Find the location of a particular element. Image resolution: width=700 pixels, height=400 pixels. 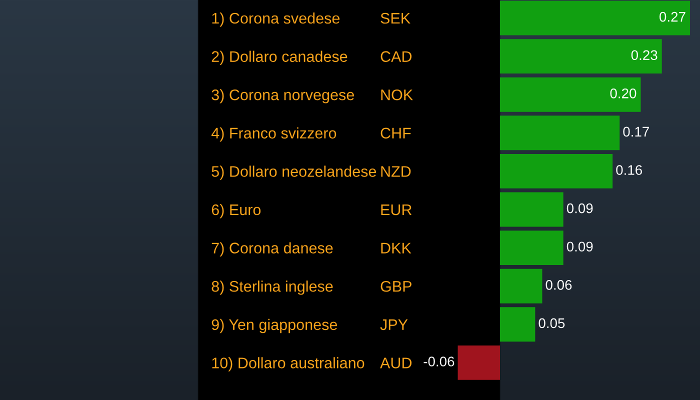

y-tick-label: 10) Dollaro australiano is located at coordinates (288, 364).